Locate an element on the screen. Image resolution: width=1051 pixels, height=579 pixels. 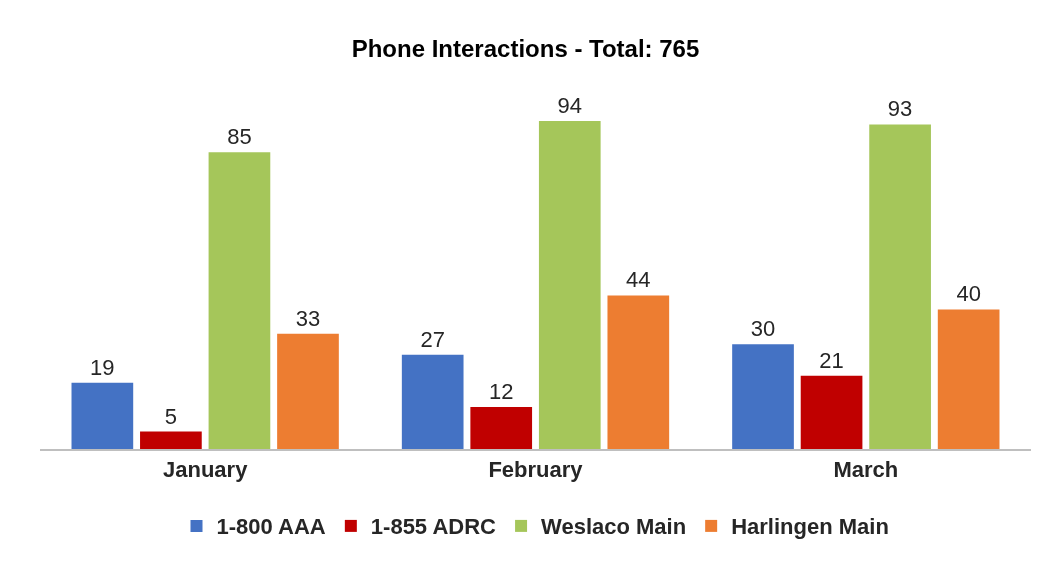
data-label: 27 is located at coordinates (432, 339).